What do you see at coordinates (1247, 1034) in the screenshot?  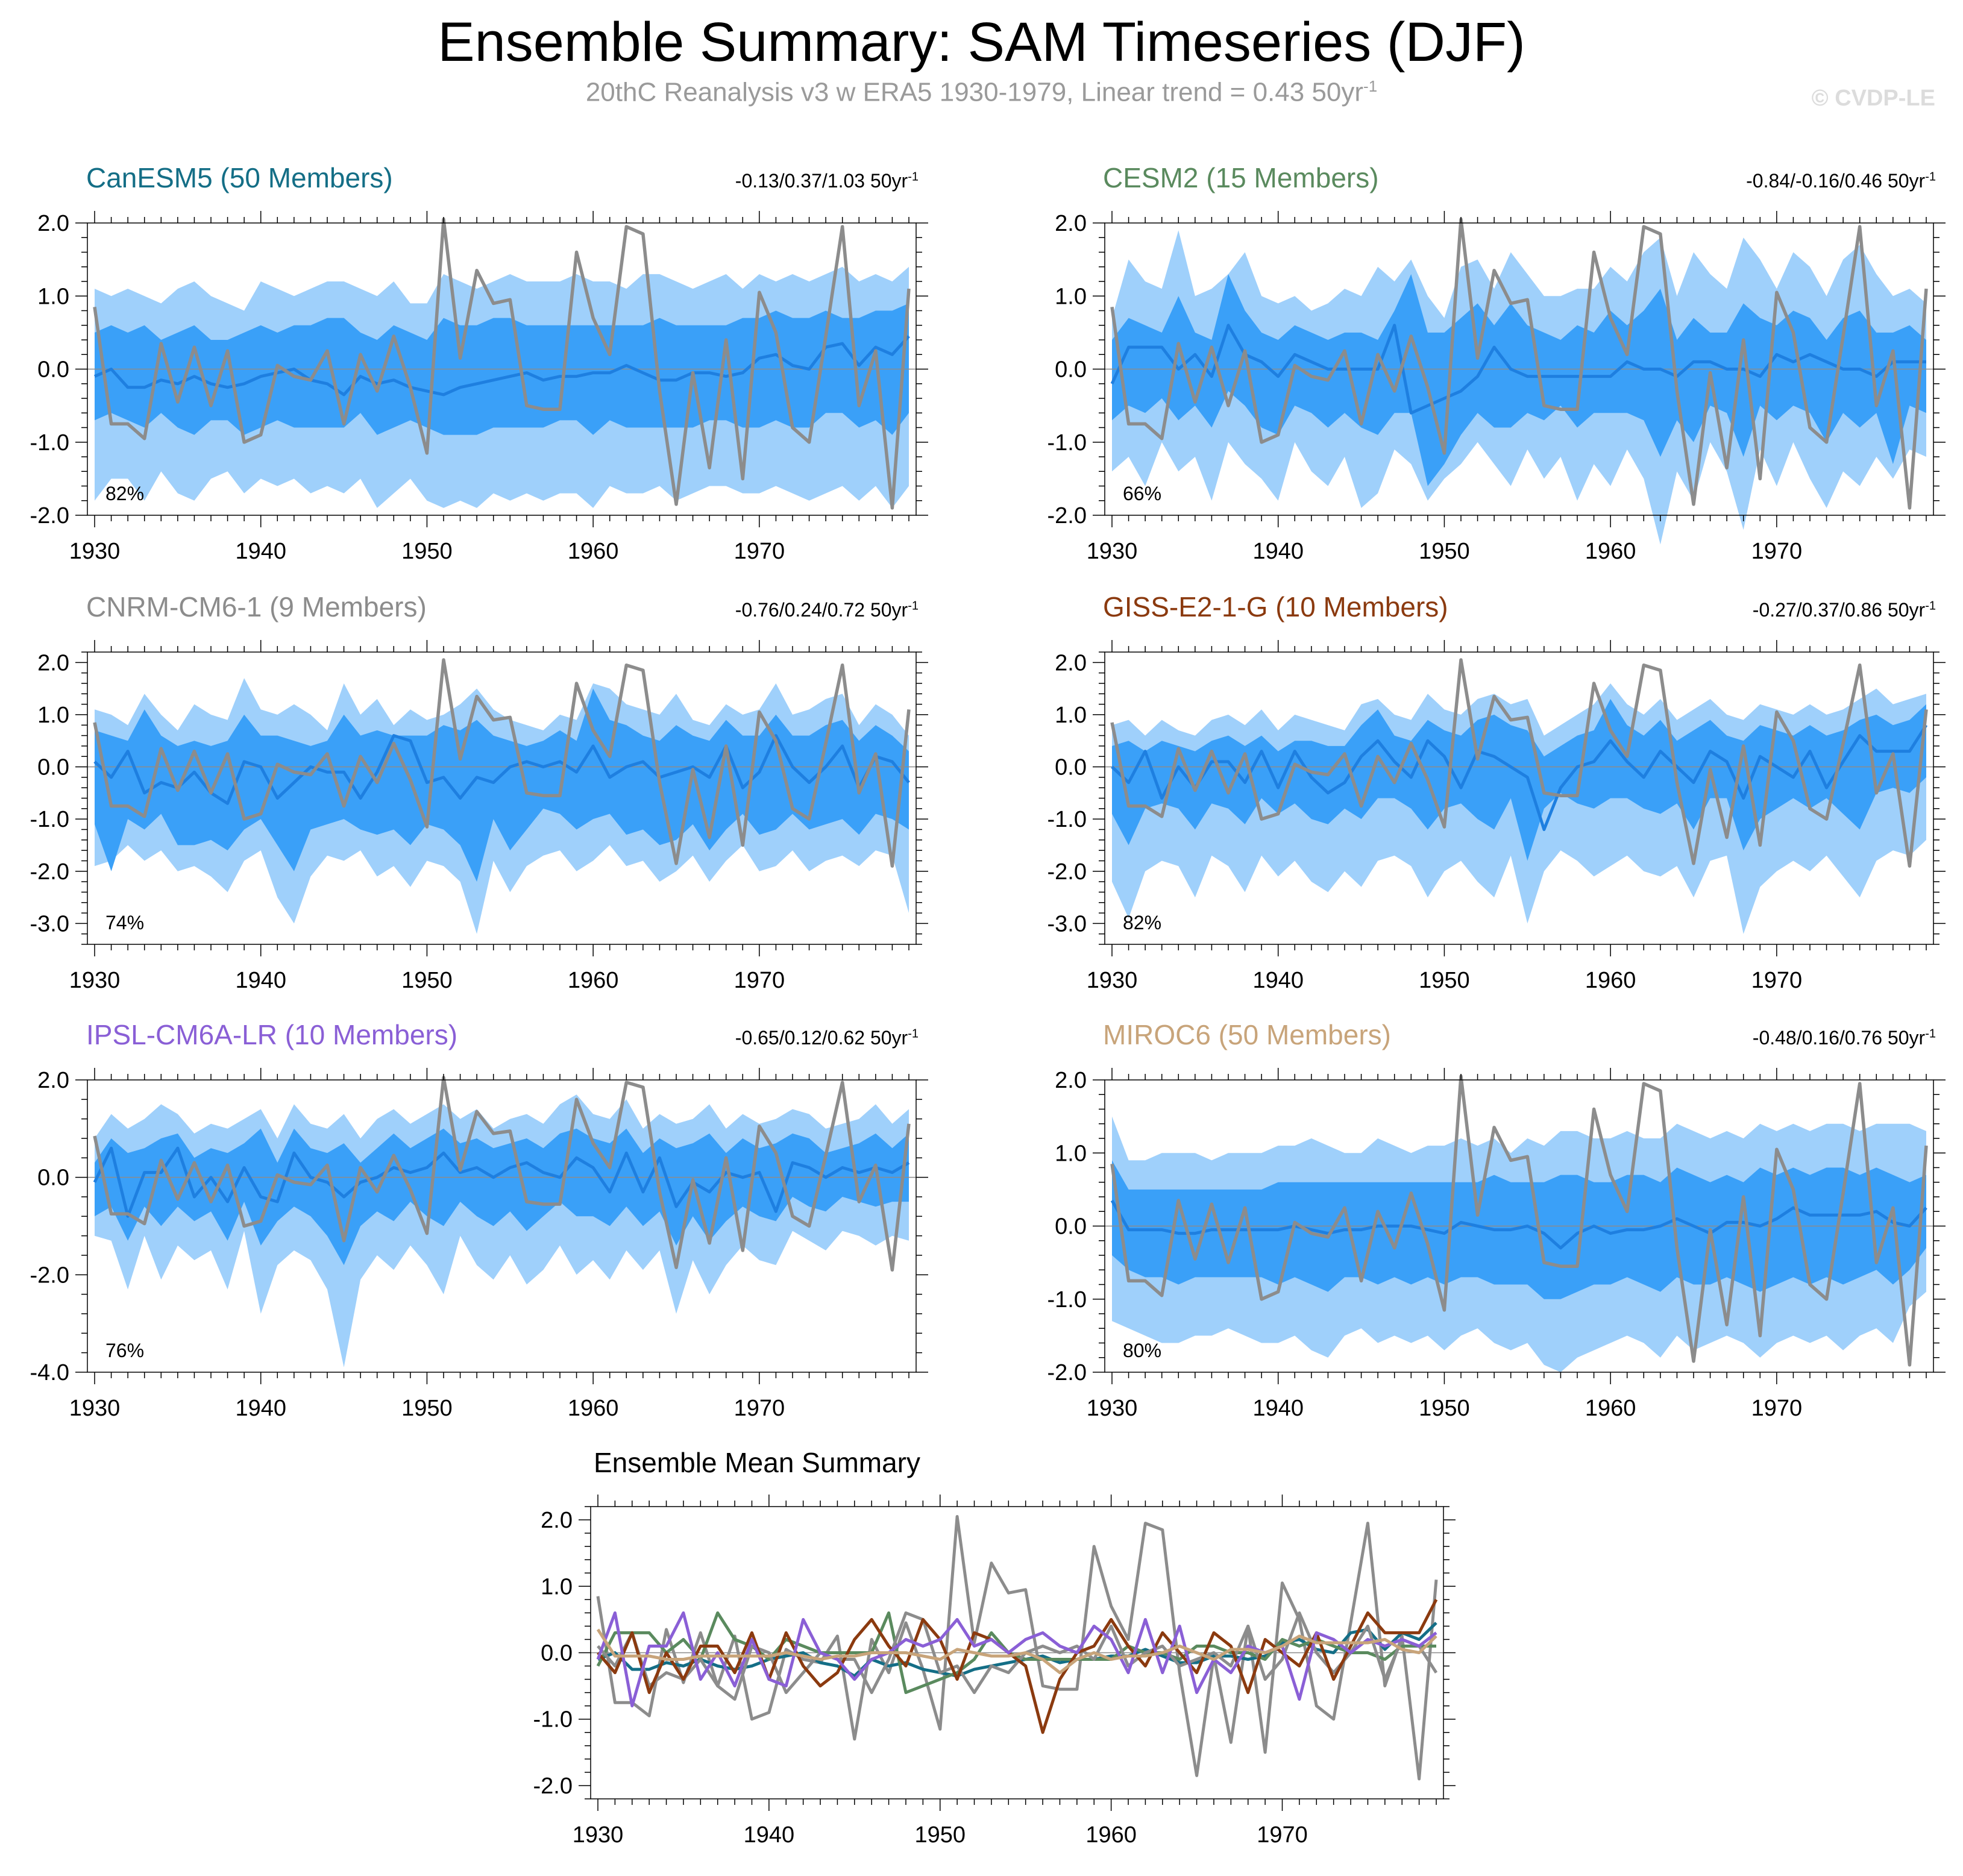 I see `panel-title-miroc6: MIROC6 (50 Members)` at bounding box center [1247, 1034].